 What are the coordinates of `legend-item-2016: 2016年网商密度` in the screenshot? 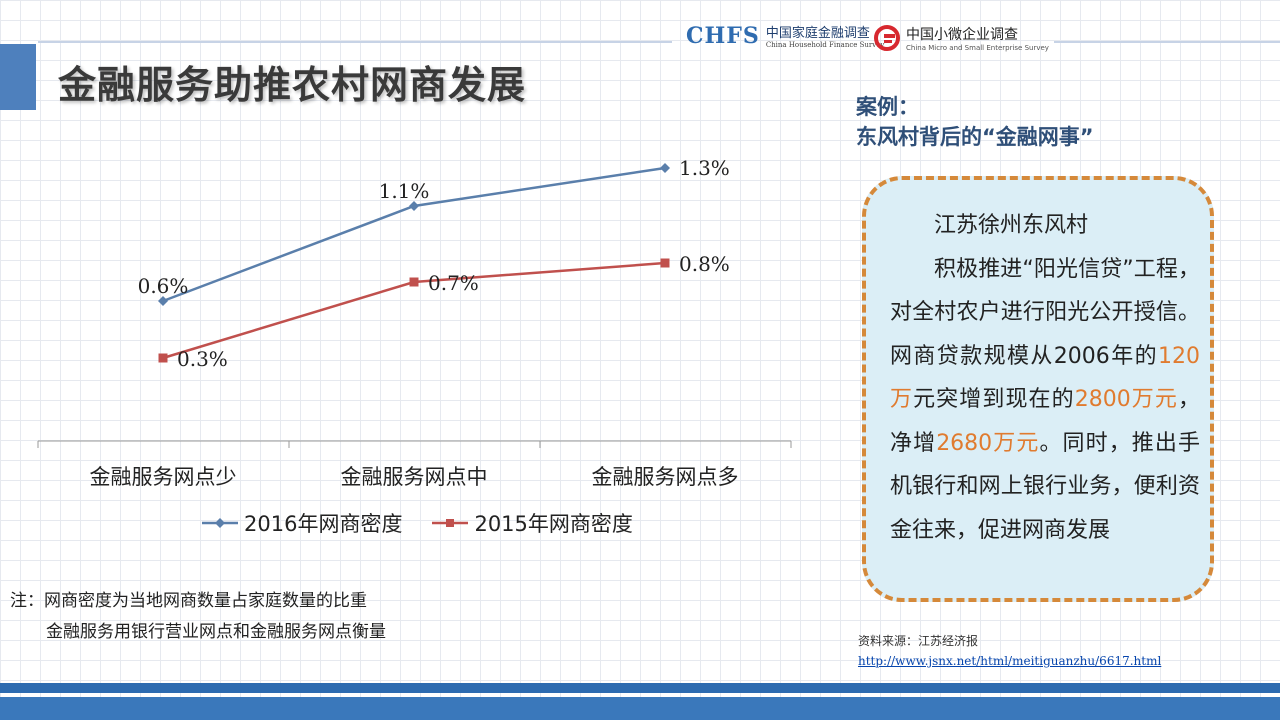 It's located at (301, 523).